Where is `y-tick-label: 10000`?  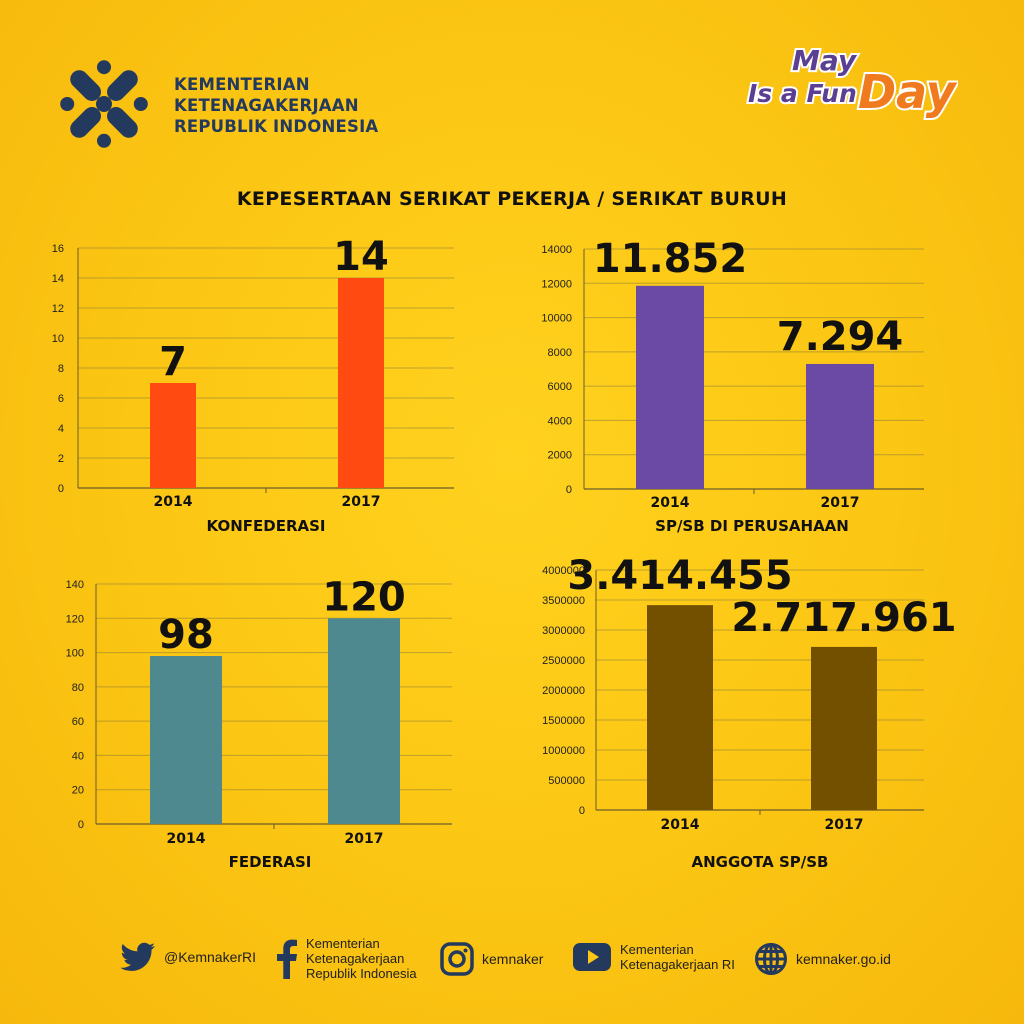 y-tick-label: 10000 is located at coordinates (556, 319).